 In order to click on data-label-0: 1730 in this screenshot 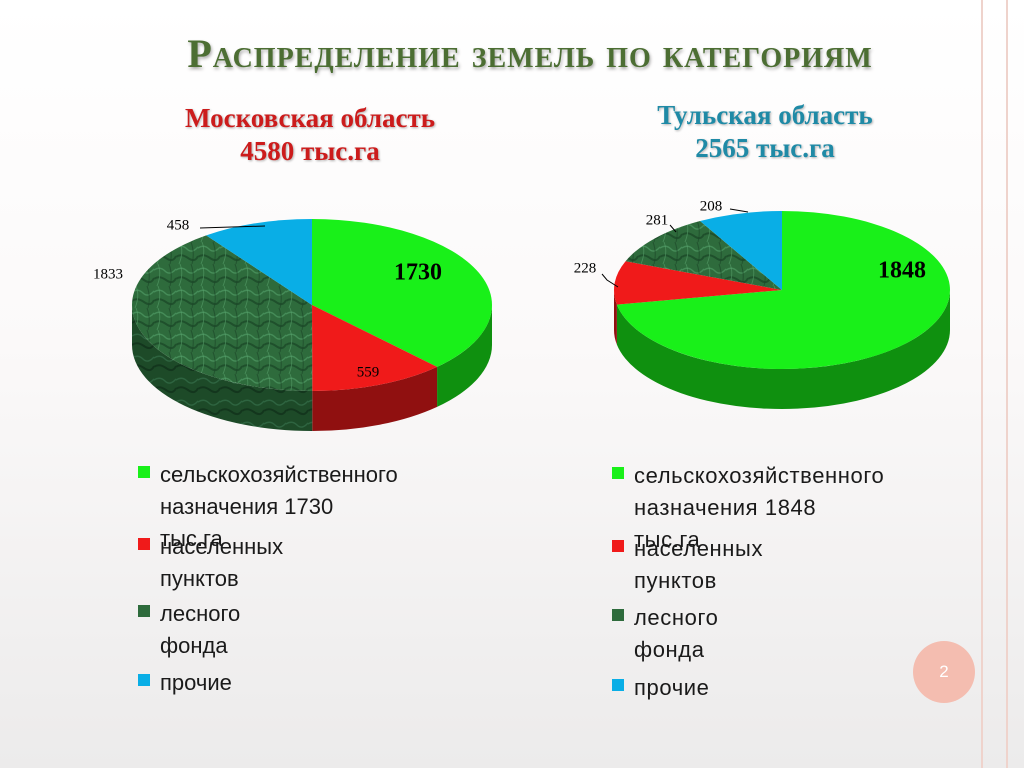, I will do `click(418, 273)`.